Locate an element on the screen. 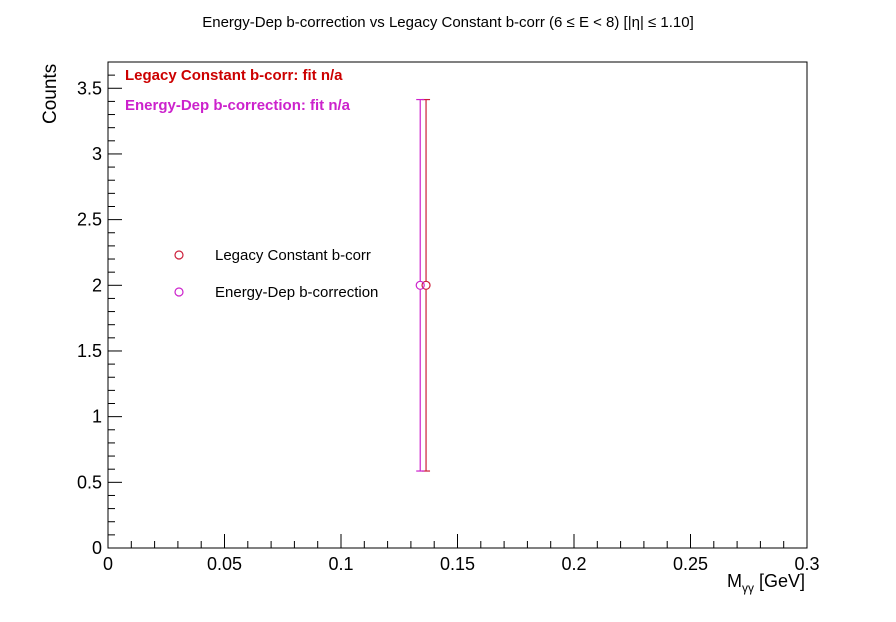  x-axis-label-unit: [GeV] is located at coordinates (779, 581).